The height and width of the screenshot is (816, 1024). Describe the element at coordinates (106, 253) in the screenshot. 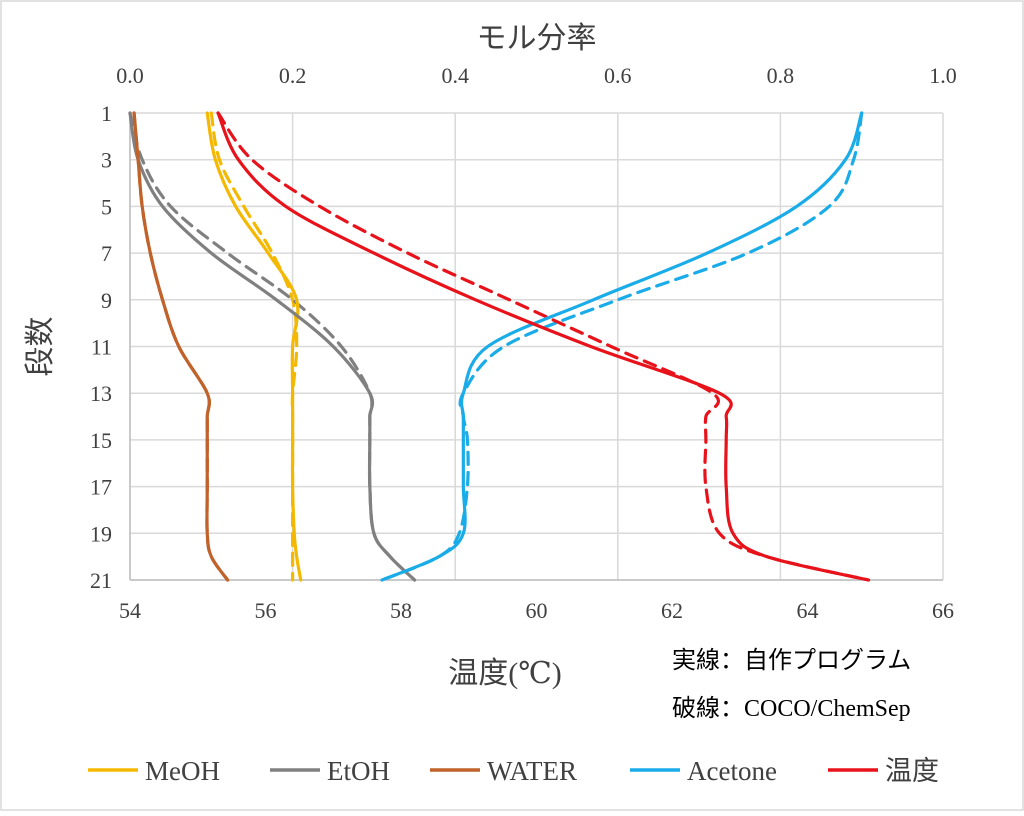

I see `y-tick-label: 7` at that location.